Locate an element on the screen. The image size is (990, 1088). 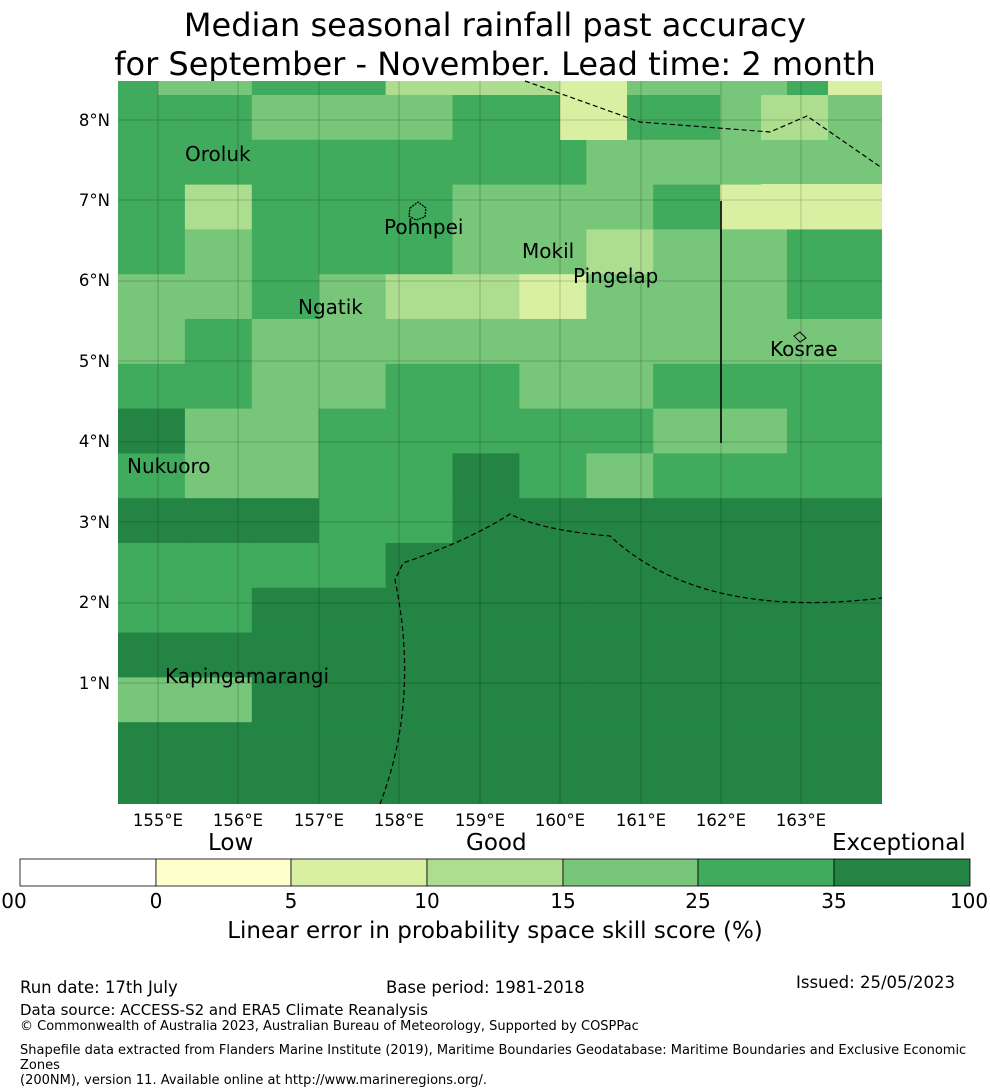
lon-label: 160°E is located at coordinates (560, 820).